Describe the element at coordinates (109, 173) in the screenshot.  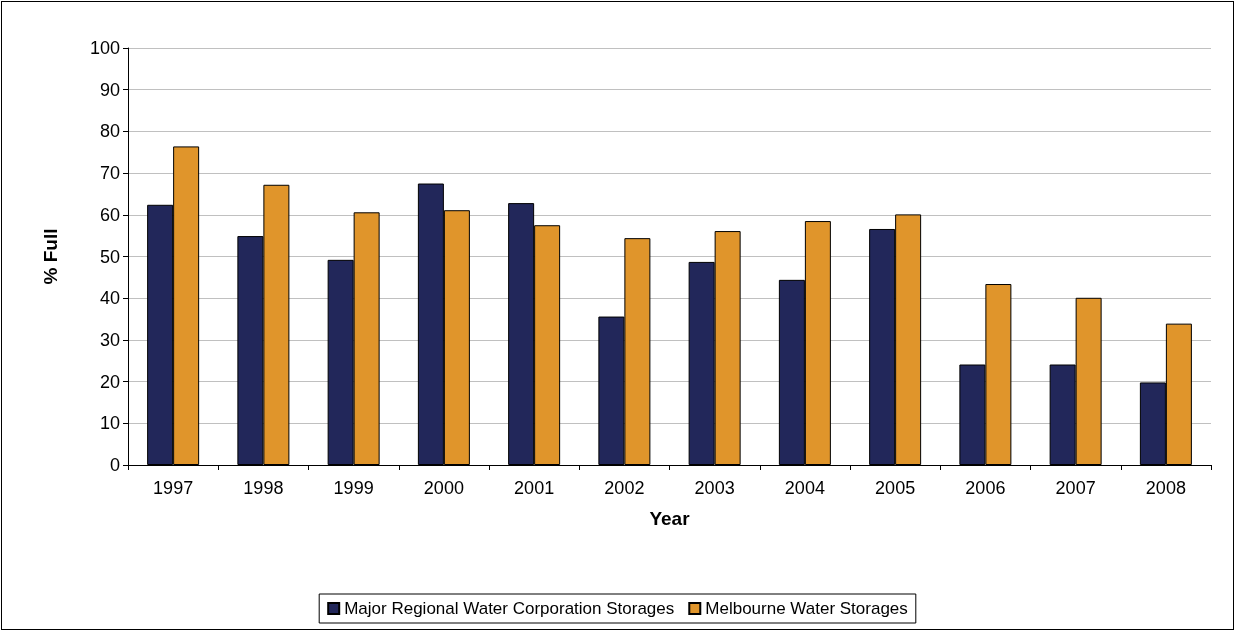
I see `y-tick-label: 70` at that location.